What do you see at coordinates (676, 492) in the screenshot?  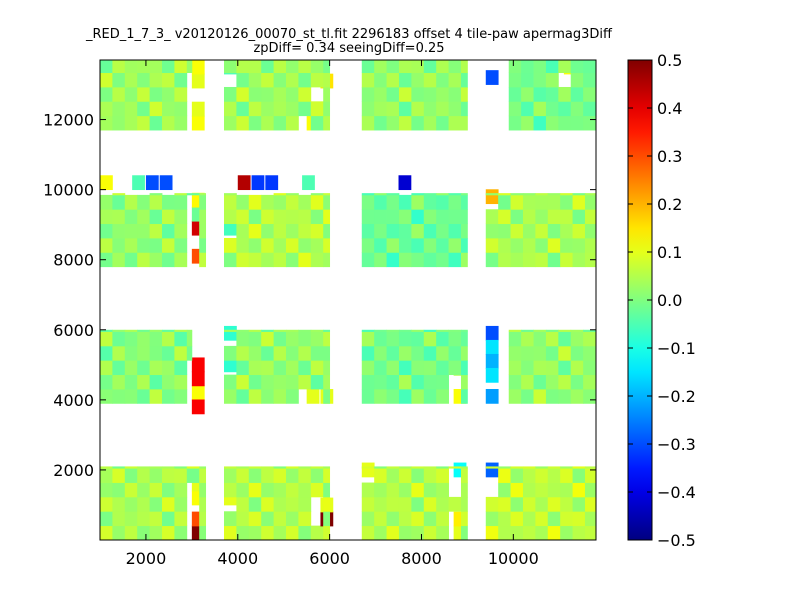 I see `colorbar-tick-label: −0.4` at bounding box center [676, 492].